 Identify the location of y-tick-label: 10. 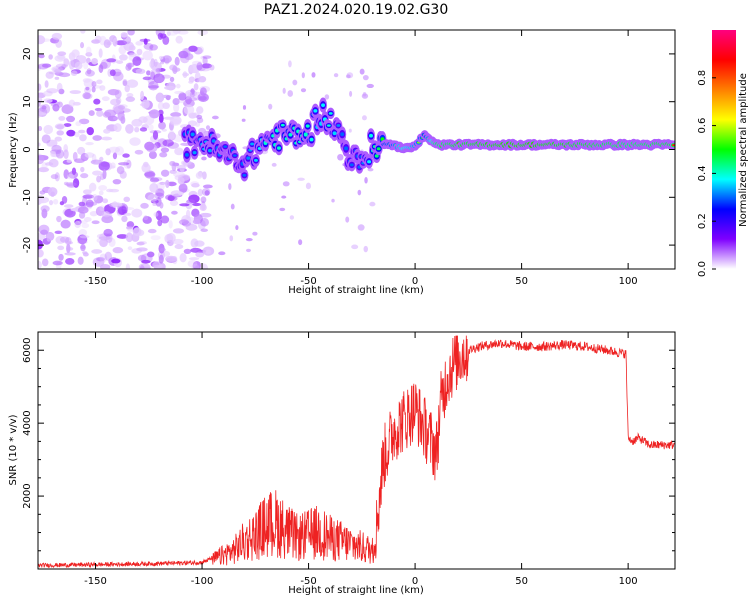
(27, 101).